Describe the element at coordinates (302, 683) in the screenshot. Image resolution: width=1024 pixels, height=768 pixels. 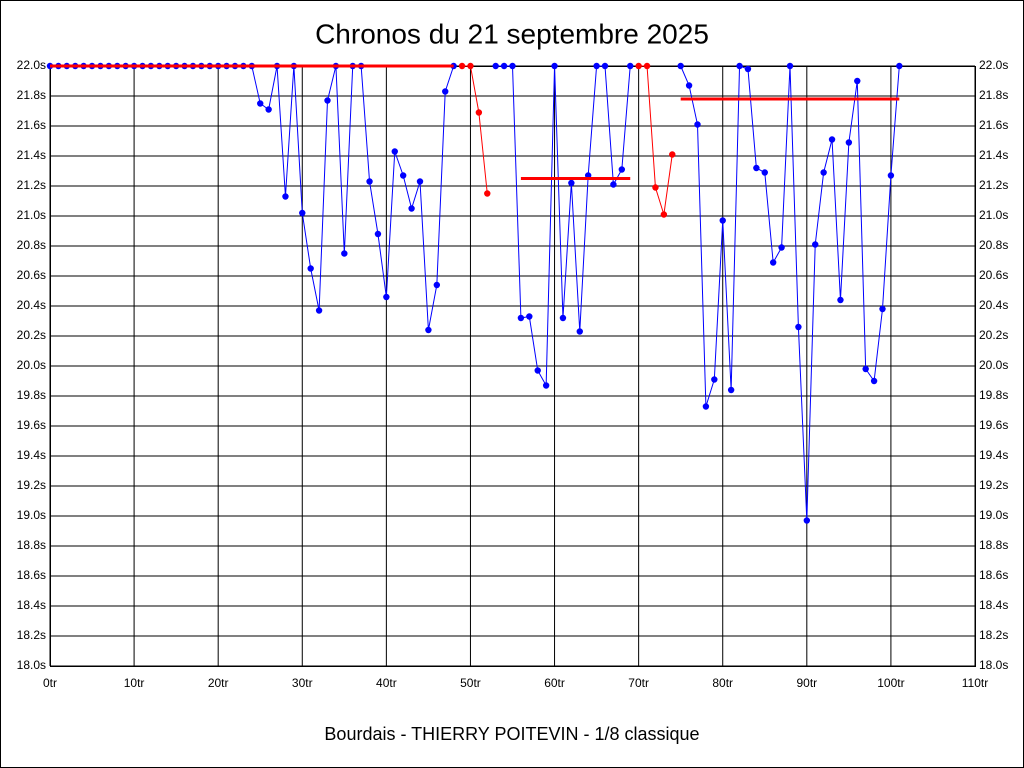
I see `x-tick-label: 30tr` at that location.